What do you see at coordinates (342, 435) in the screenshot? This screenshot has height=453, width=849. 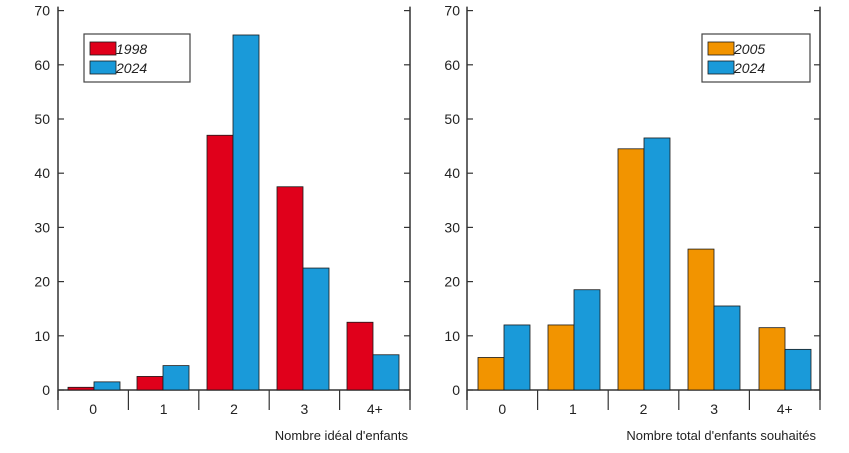 I see `x-axis-label: Nombre idéal d'enfants` at bounding box center [342, 435].